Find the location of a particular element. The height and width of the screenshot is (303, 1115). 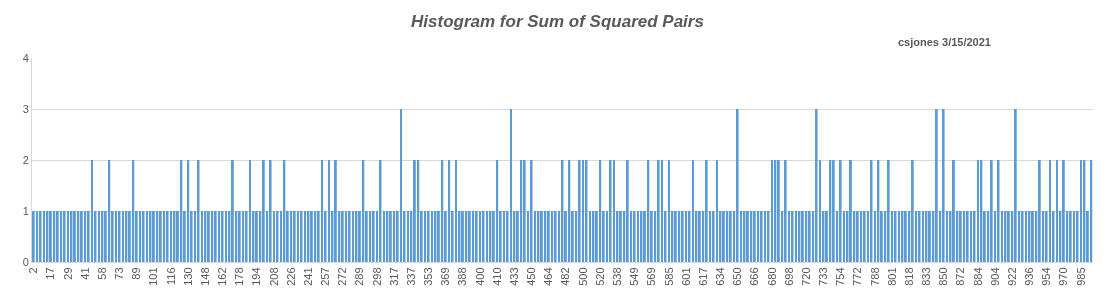

x-tick-label: 450 is located at coordinates (531, 276).